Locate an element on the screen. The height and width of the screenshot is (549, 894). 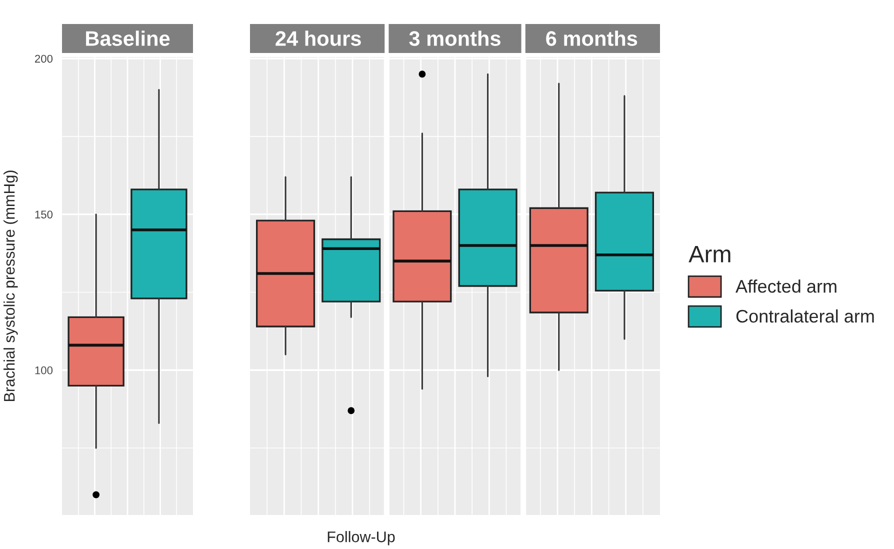
x-tick-label: 24 hours is located at coordinates (318, 38).